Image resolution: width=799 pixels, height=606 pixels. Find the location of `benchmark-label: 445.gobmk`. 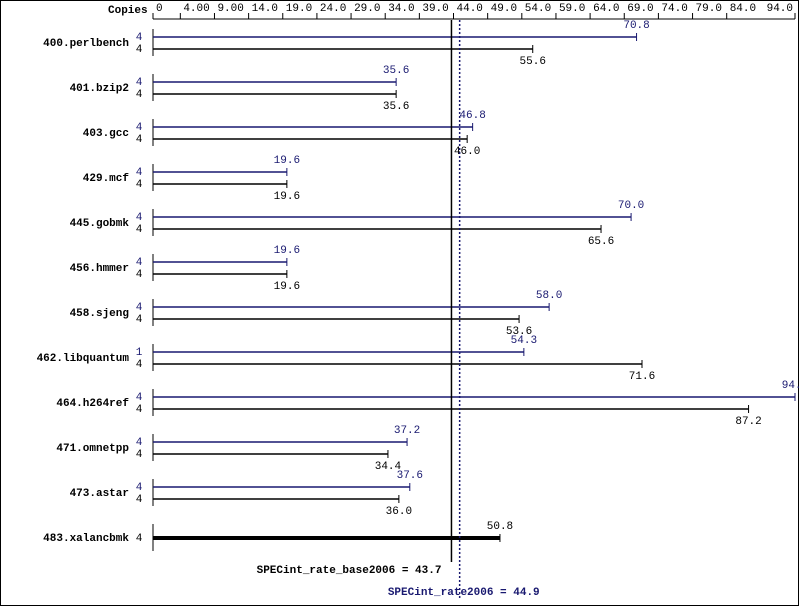

benchmark-label: 445.gobmk is located at coordinates (100, 224).